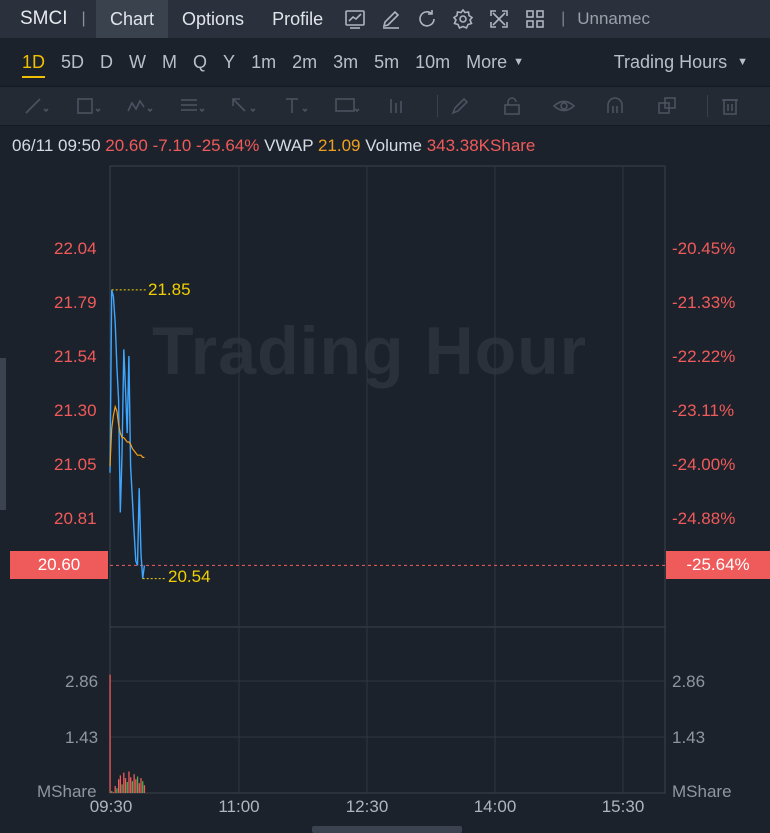  Describe the element at coordinates (614, 18) in the screenshot. I see `layout-name: Unnamec` at that location.